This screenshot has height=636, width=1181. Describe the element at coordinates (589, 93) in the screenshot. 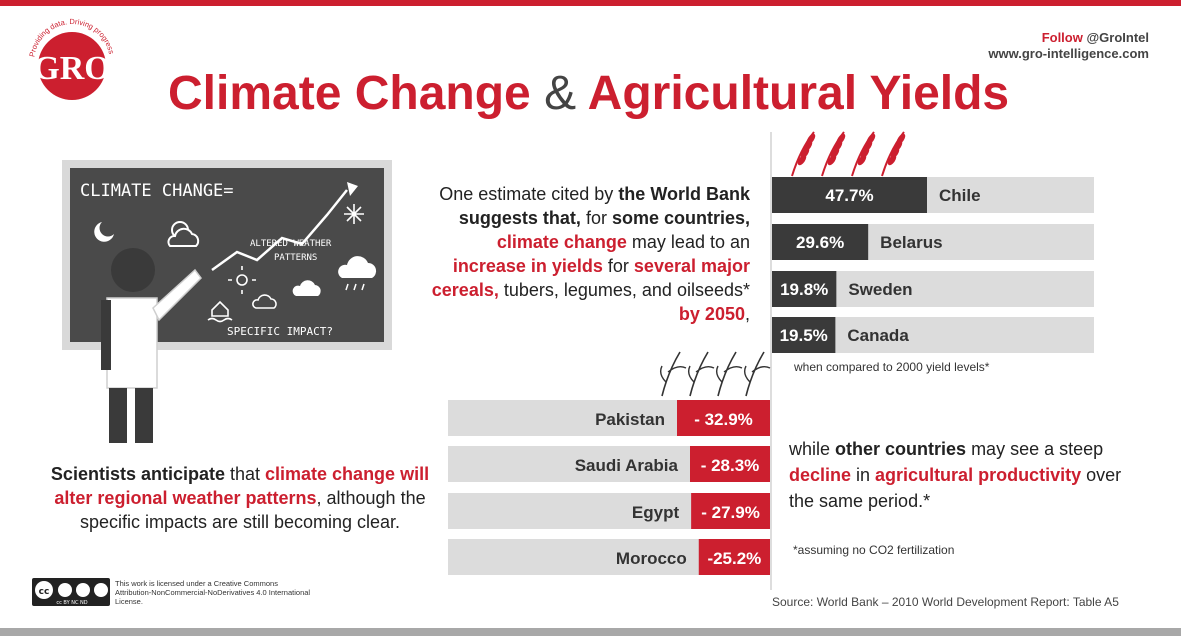

I see `page-title: Climate Change & Agricultural Yields` at that location.